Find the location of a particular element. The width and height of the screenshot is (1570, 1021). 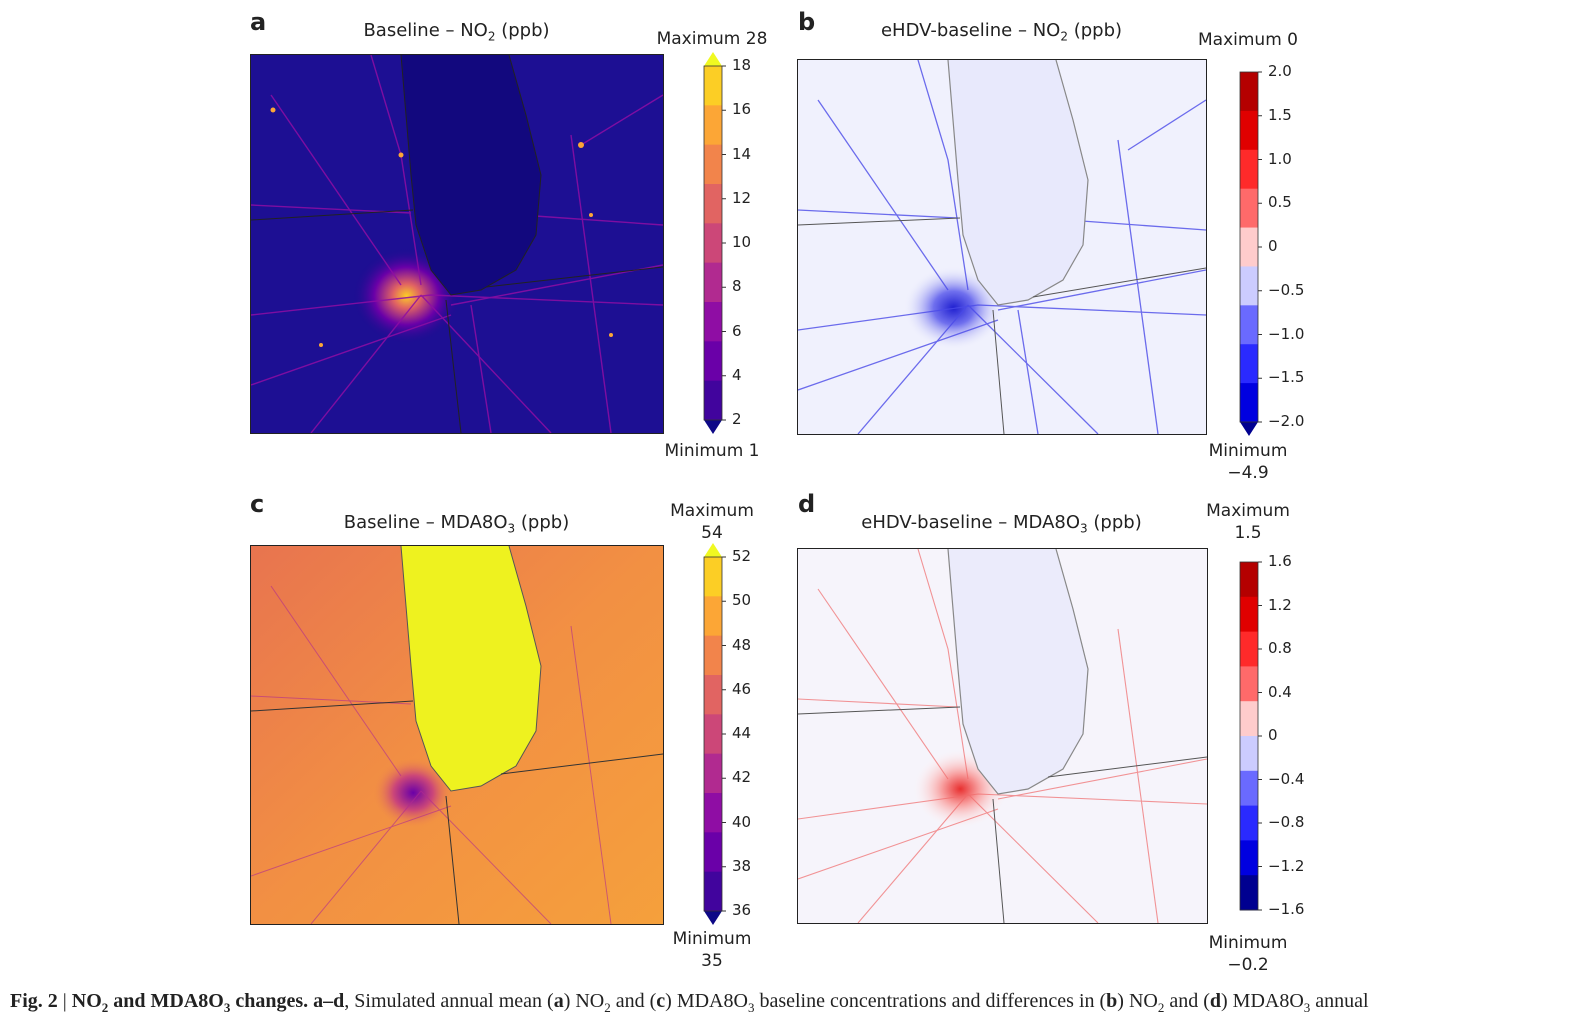

colorbar-tick-label: 16 is located at coordinates (742, 109).